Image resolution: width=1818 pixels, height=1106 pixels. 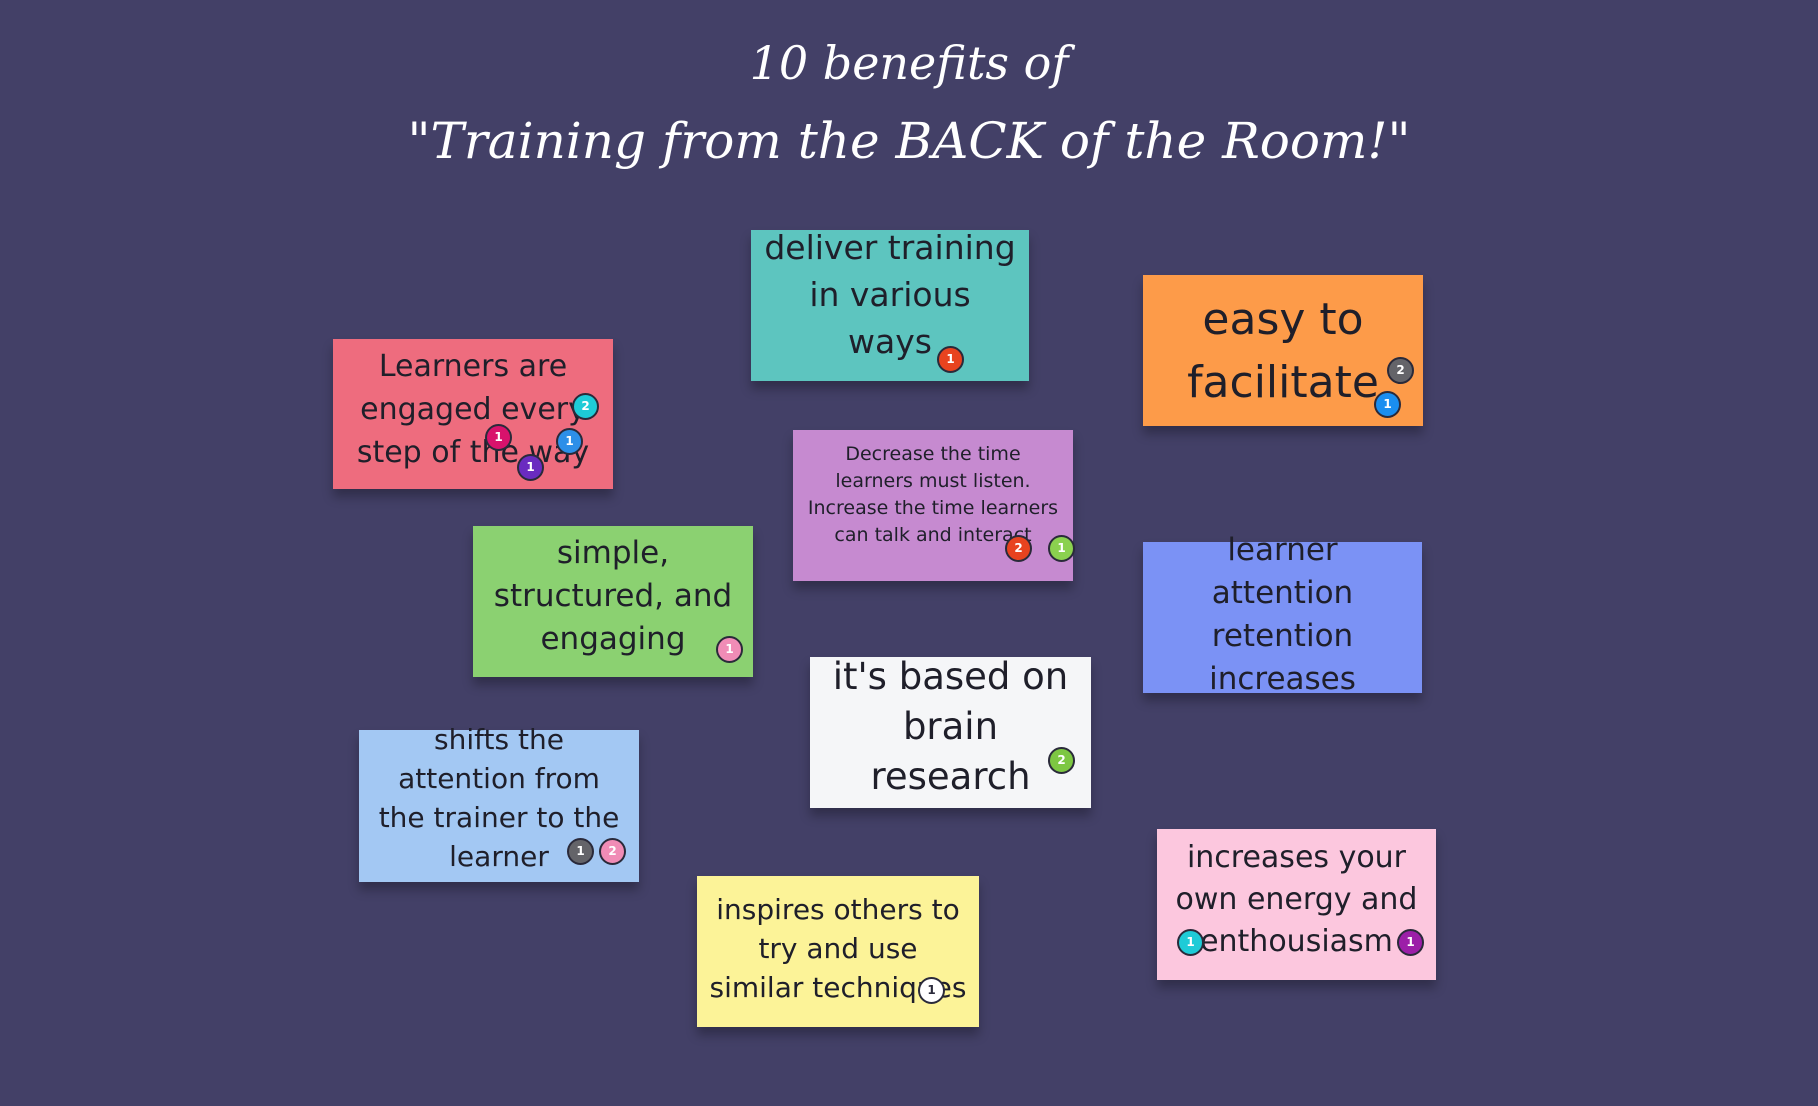 I want to click on sticky-note-text: it's based on brain research, so click(x=950, y=726).